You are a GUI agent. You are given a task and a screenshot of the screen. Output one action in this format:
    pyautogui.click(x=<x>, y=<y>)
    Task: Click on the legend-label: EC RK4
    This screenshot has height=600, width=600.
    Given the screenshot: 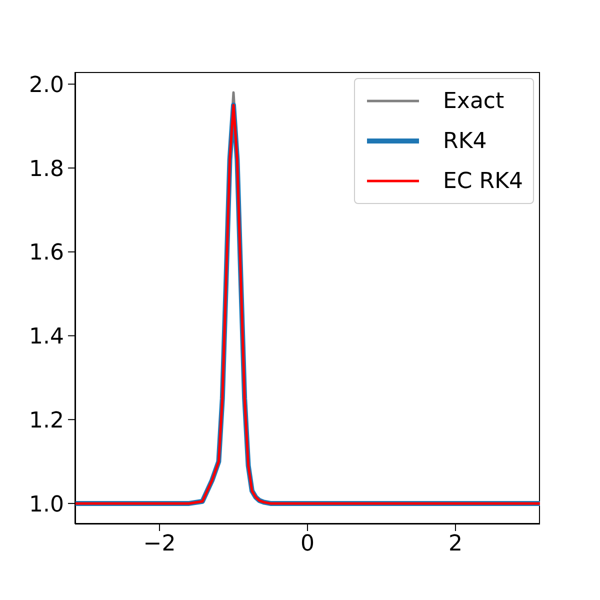 What is the action you would take?
    pyautogui.click(x=483, y=181)
    